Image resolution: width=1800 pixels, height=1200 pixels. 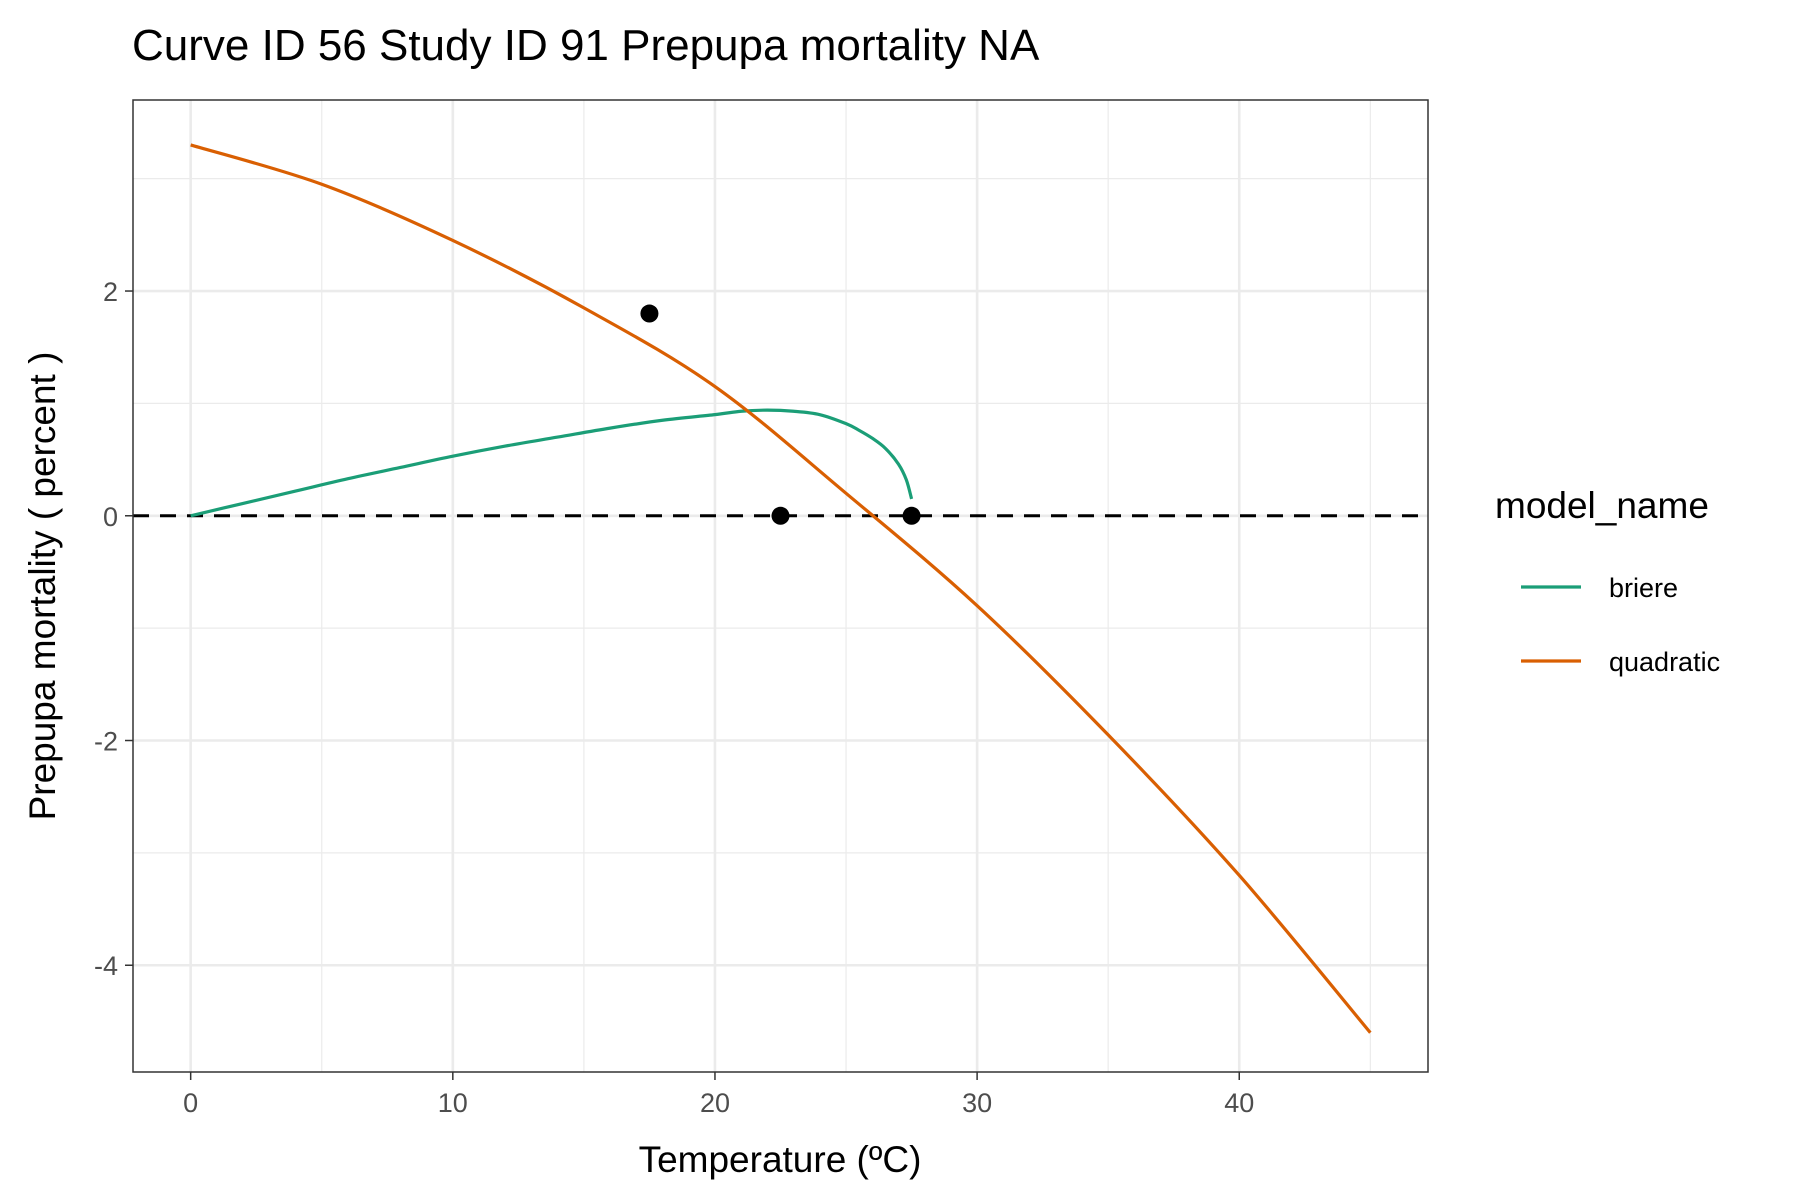 I want to click on legend-label-quadratic: quadratic, so click(x=1664, y=662).